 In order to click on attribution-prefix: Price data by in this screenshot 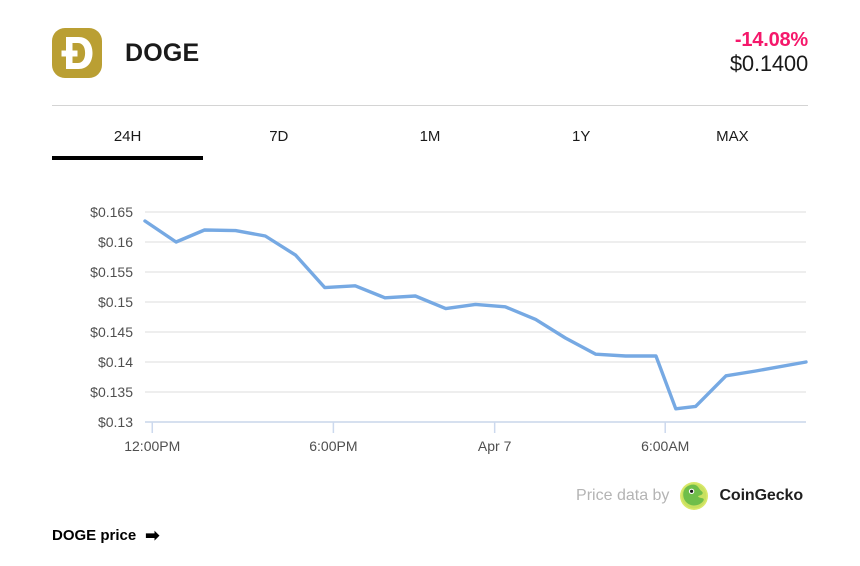, I will do `click(623, 495)`.